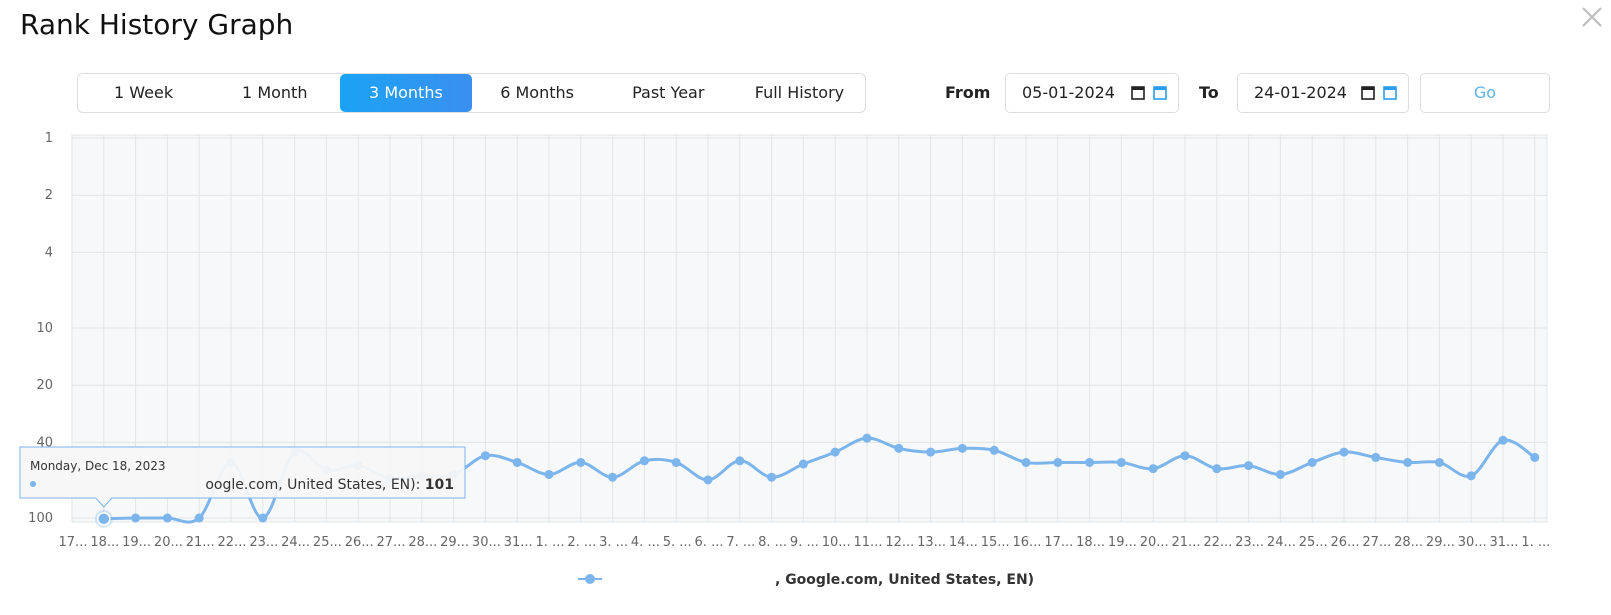 The image size is (1611, 615). I want to click on from-date: 05-01-2024, so click(1092, 93).